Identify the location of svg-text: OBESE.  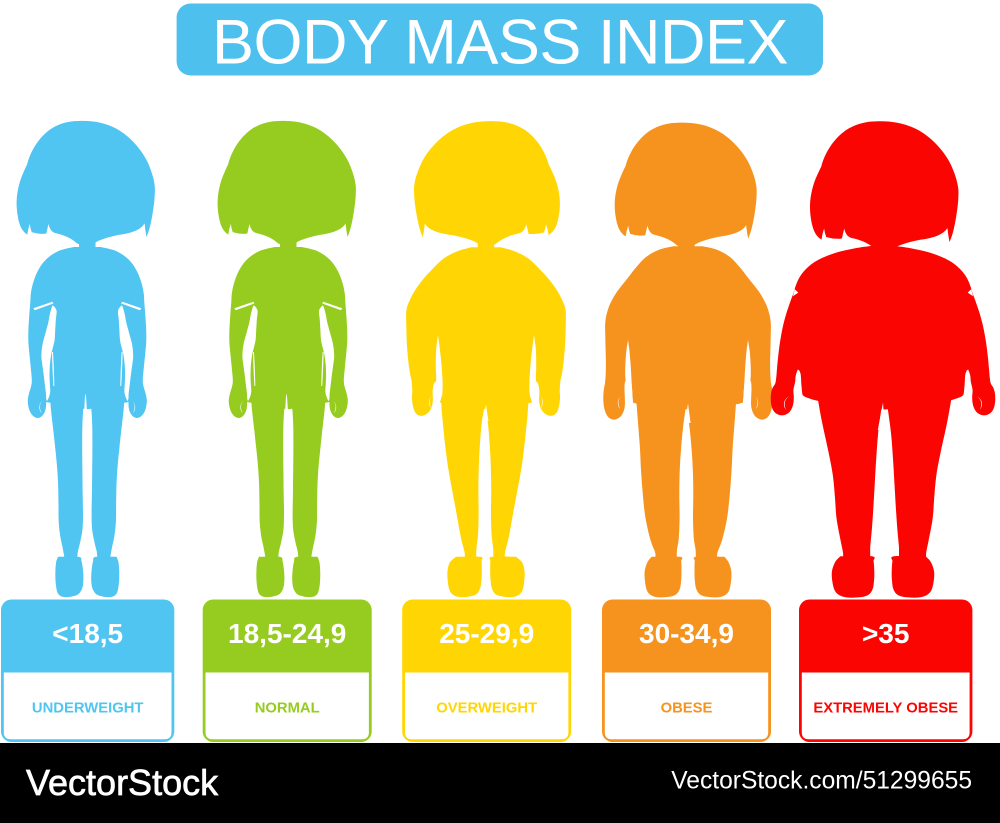
(687, 708).